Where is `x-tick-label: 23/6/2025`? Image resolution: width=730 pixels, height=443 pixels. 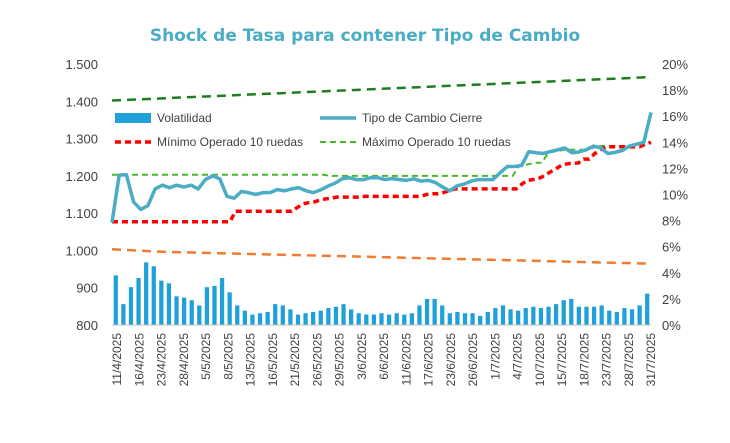 x-tick-label: 23/6/2025 is located at coordinates (451, 360).